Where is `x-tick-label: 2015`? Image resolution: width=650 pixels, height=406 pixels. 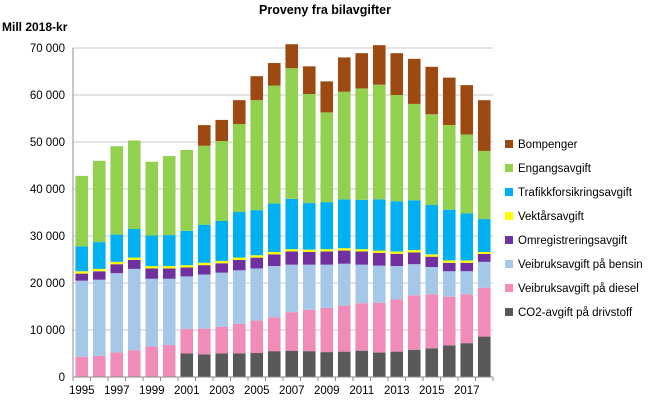 x-tick-label: 2015 is located at coordinates (432, 391).